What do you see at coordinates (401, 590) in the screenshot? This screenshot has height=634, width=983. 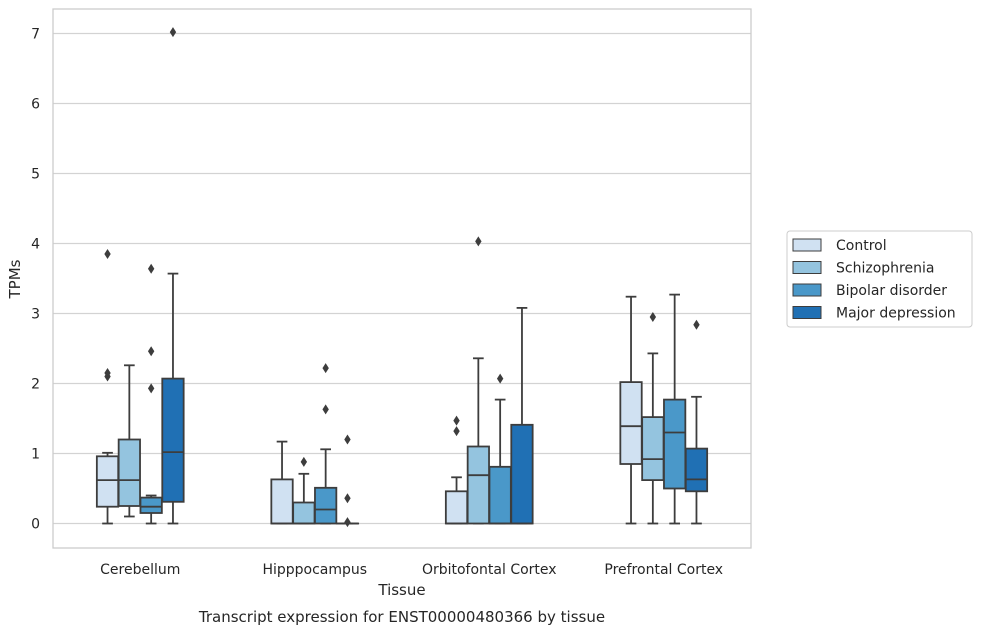 I see `x-axis-label: Tissue` at bounding box center [401, 590].